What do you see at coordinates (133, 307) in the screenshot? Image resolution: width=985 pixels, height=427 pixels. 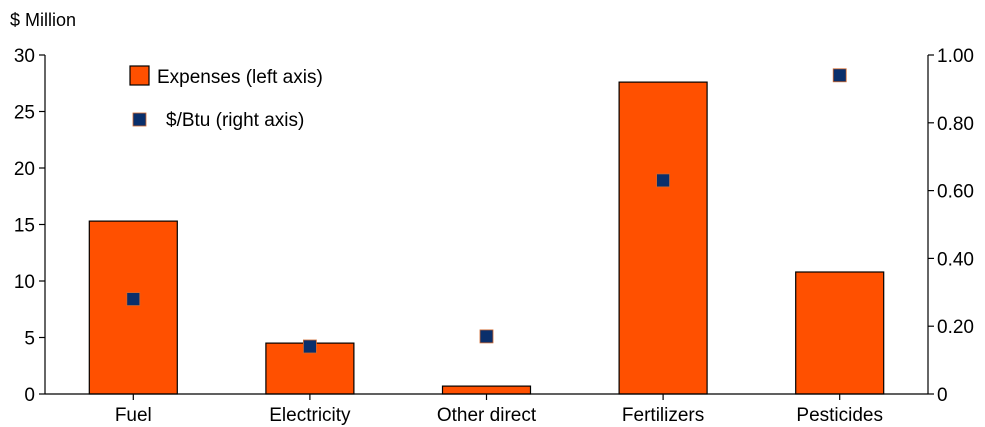 I see `bar-fuel` at bounding box center [133, 307].